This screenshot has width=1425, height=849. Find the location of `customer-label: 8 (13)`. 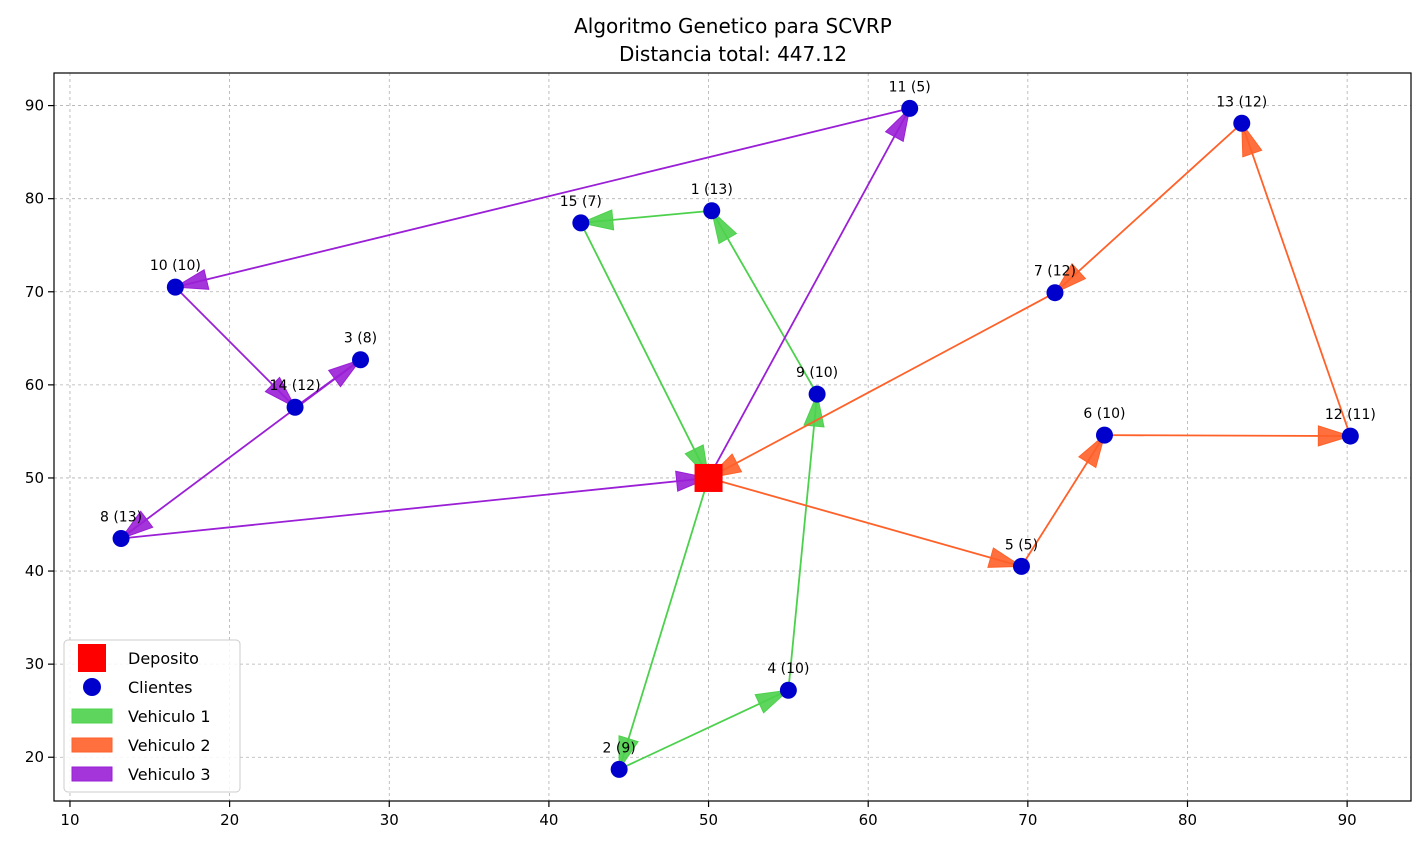

customer-label: 8 (13) is located at coordinates (121, 517).